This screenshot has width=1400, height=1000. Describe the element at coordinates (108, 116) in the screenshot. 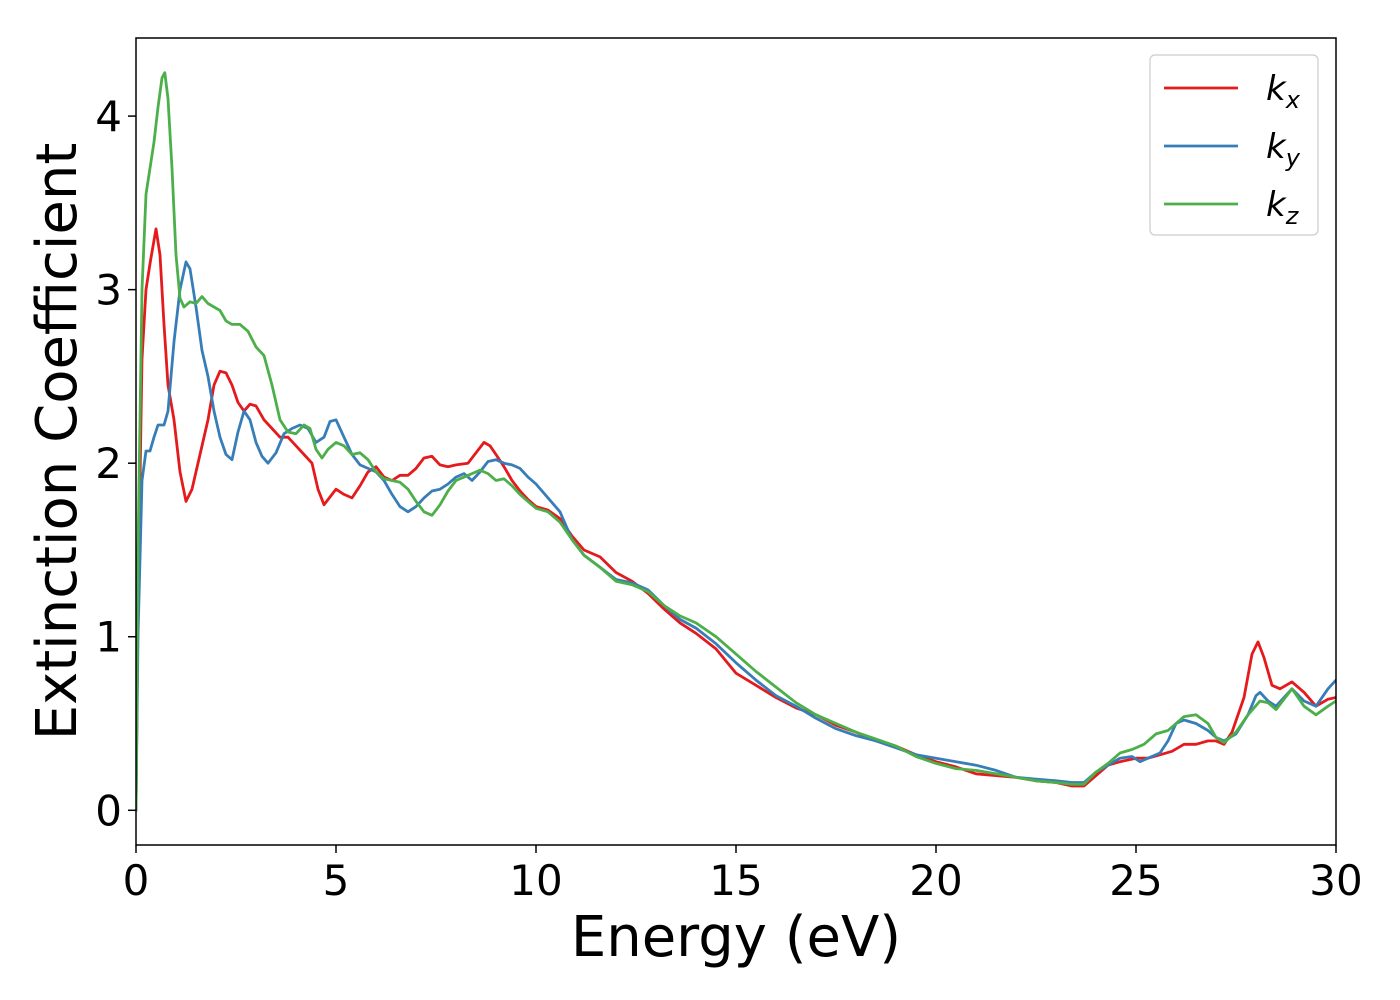

I see `y-tick-label-4: 4` at that location.